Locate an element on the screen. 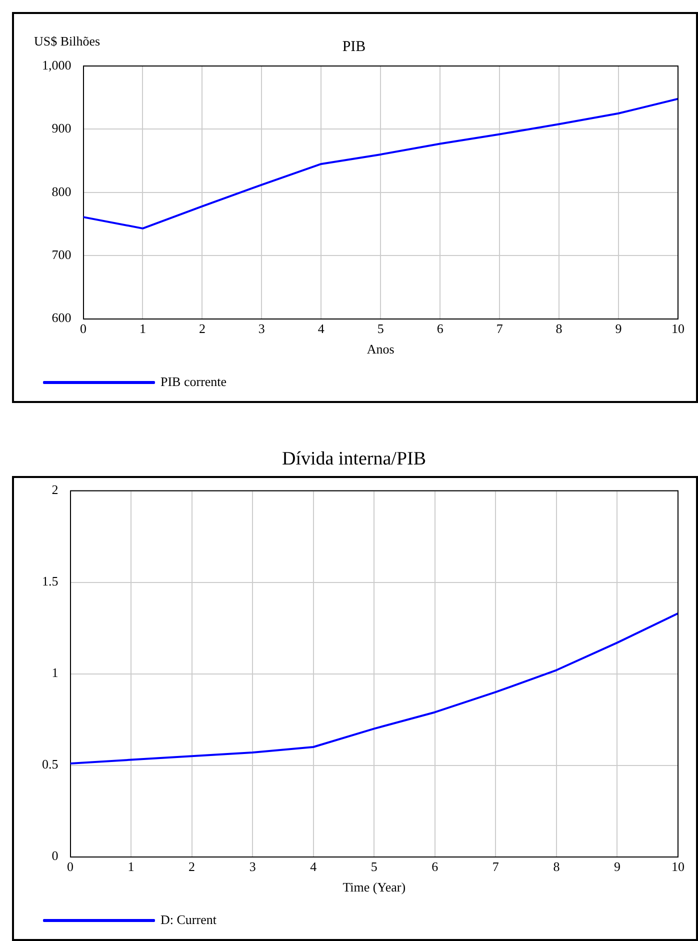 This screenshot has width=698, height=941. y-tick-label: 800 is located at coordinates (62, 191).